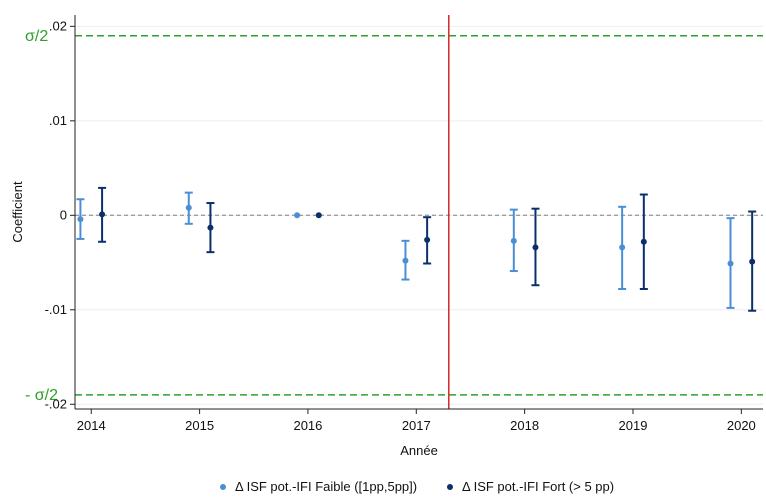 The image size is (766, 504). I want to click on y-tick-label: .01, so click(58, 120).